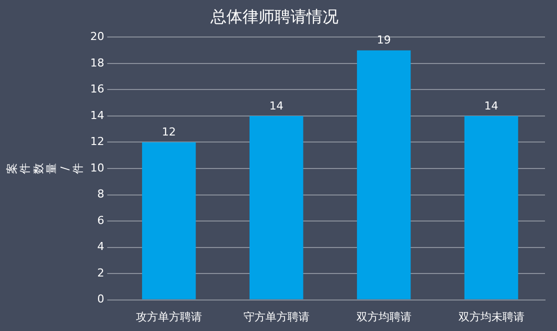 This screenshot has height=331, width=557. What do you see at coordinates (274, 16) in the screenshot?
I see `chart-title: 总体律师聘请情况` at bounding box center [274, 16].